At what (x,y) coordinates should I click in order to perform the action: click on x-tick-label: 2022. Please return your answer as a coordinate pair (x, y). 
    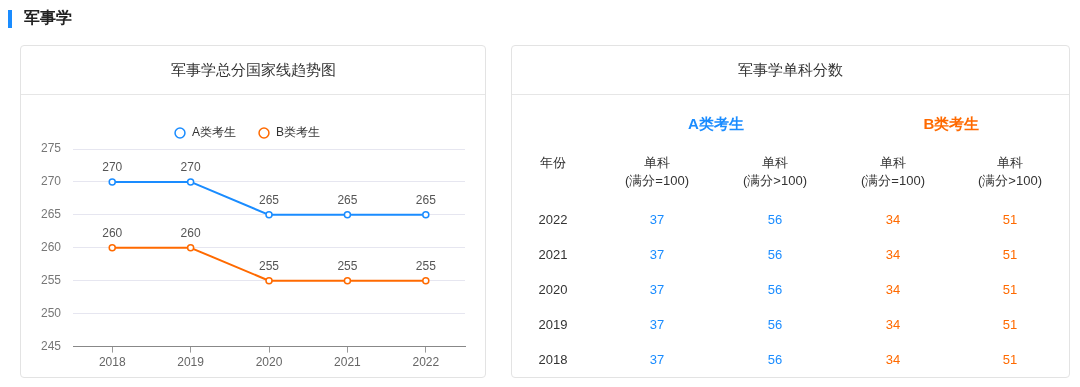
    Looking at the image, I should click on (426, 362).